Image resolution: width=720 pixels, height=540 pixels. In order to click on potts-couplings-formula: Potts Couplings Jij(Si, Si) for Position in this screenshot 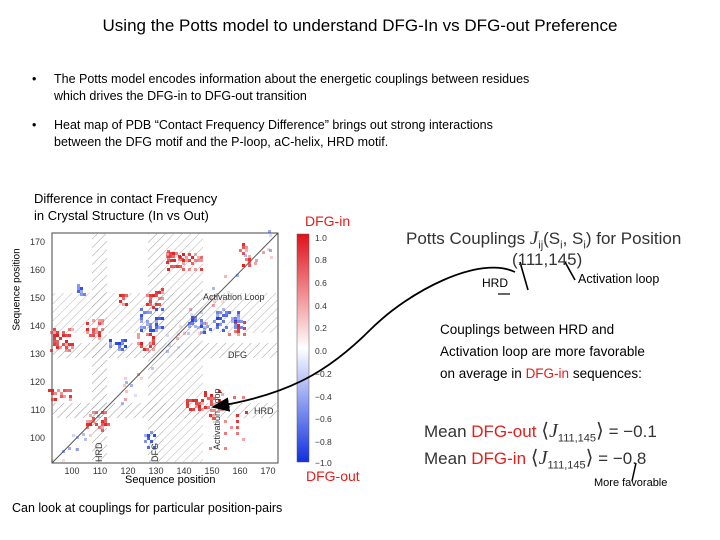, I will do `click(543, 239)`.